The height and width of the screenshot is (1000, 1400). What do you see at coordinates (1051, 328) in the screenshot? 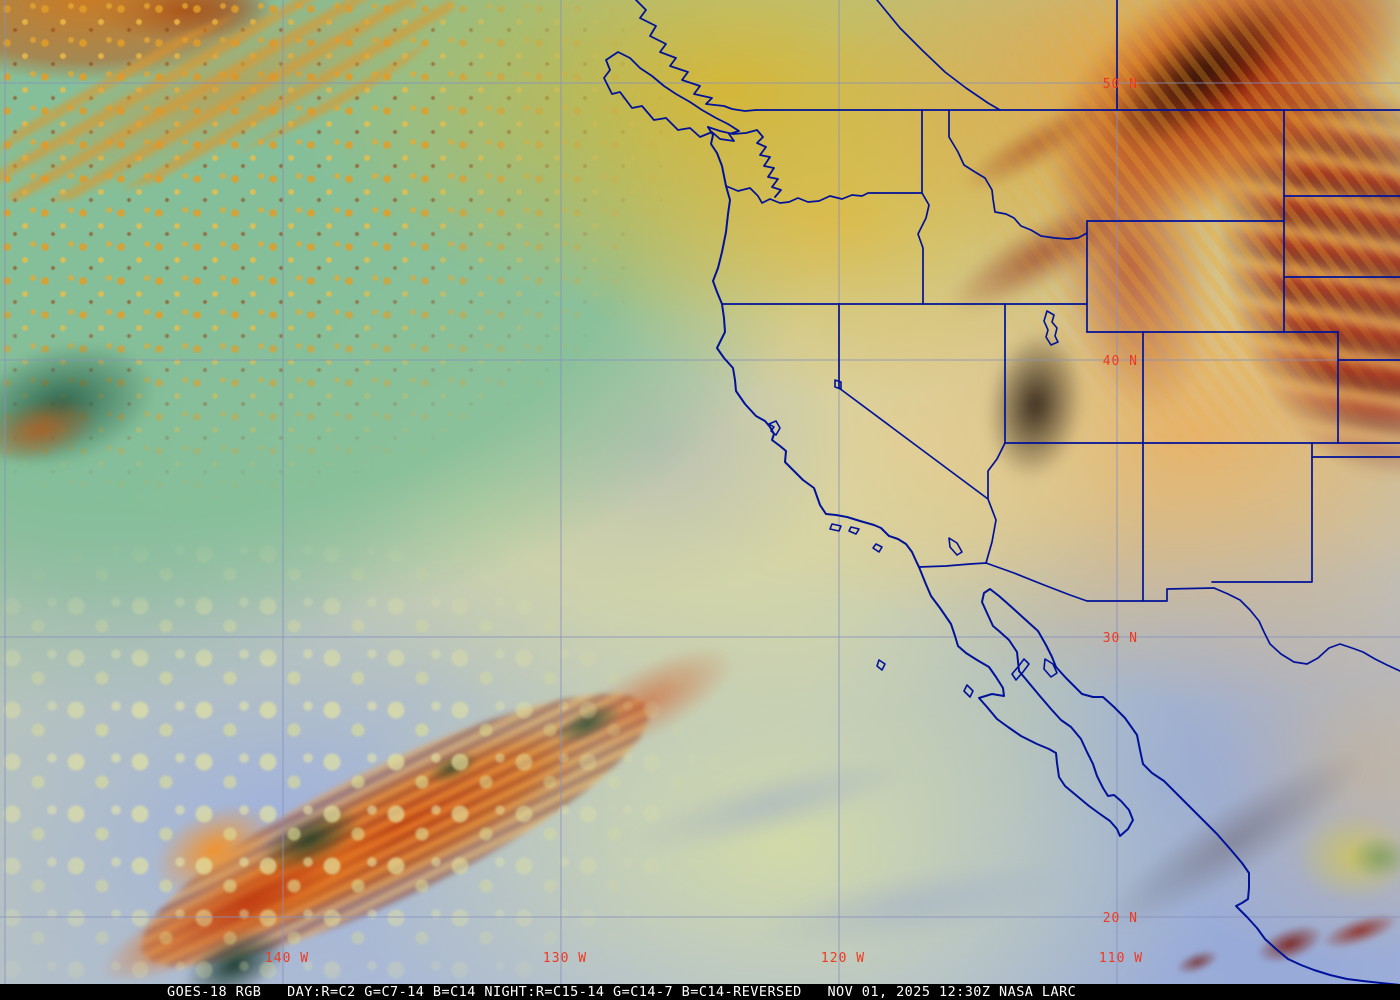
I see `great-salt-lake` at bounding box center [1051, 328].